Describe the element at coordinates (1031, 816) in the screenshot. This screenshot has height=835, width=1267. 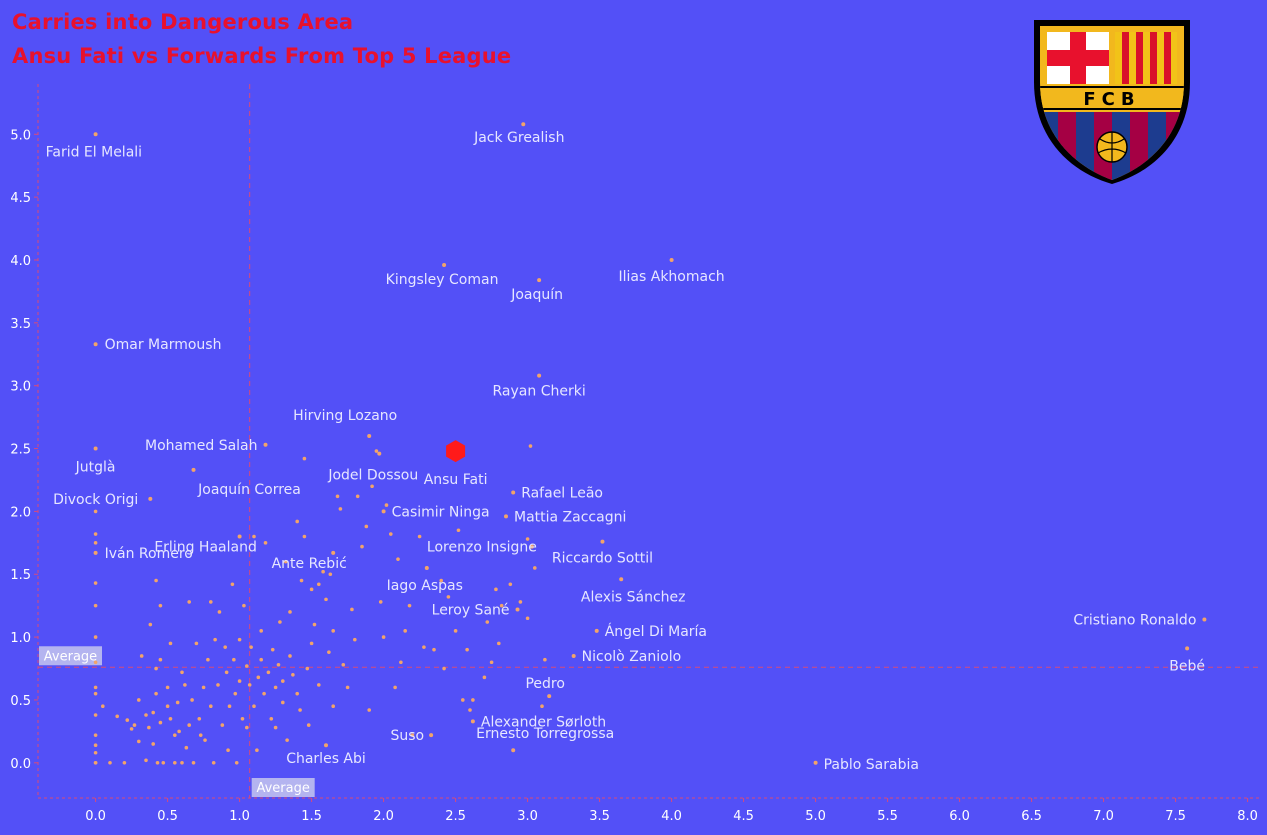
I see `x-tick-label: 6.5` at that location.